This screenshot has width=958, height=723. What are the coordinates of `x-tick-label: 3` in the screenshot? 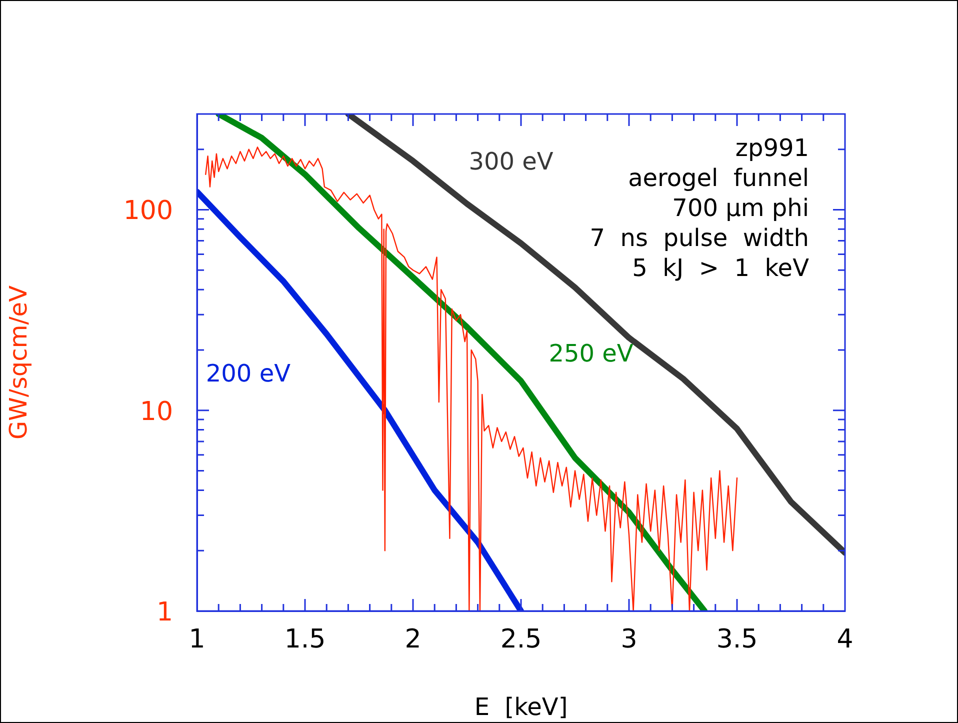 It's located at (629, 639).